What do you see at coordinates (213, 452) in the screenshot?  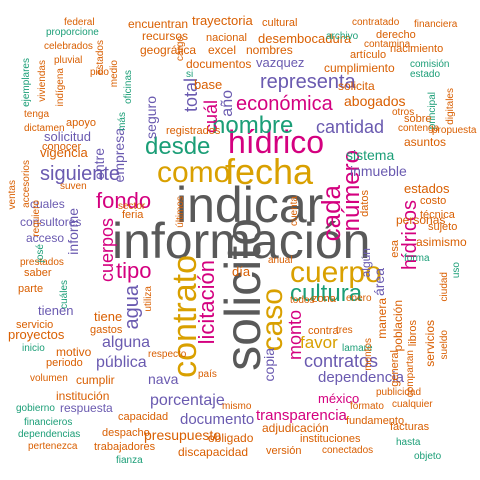 I see `word-discapacidad: discapacidad` at bounding box center [213, 452].